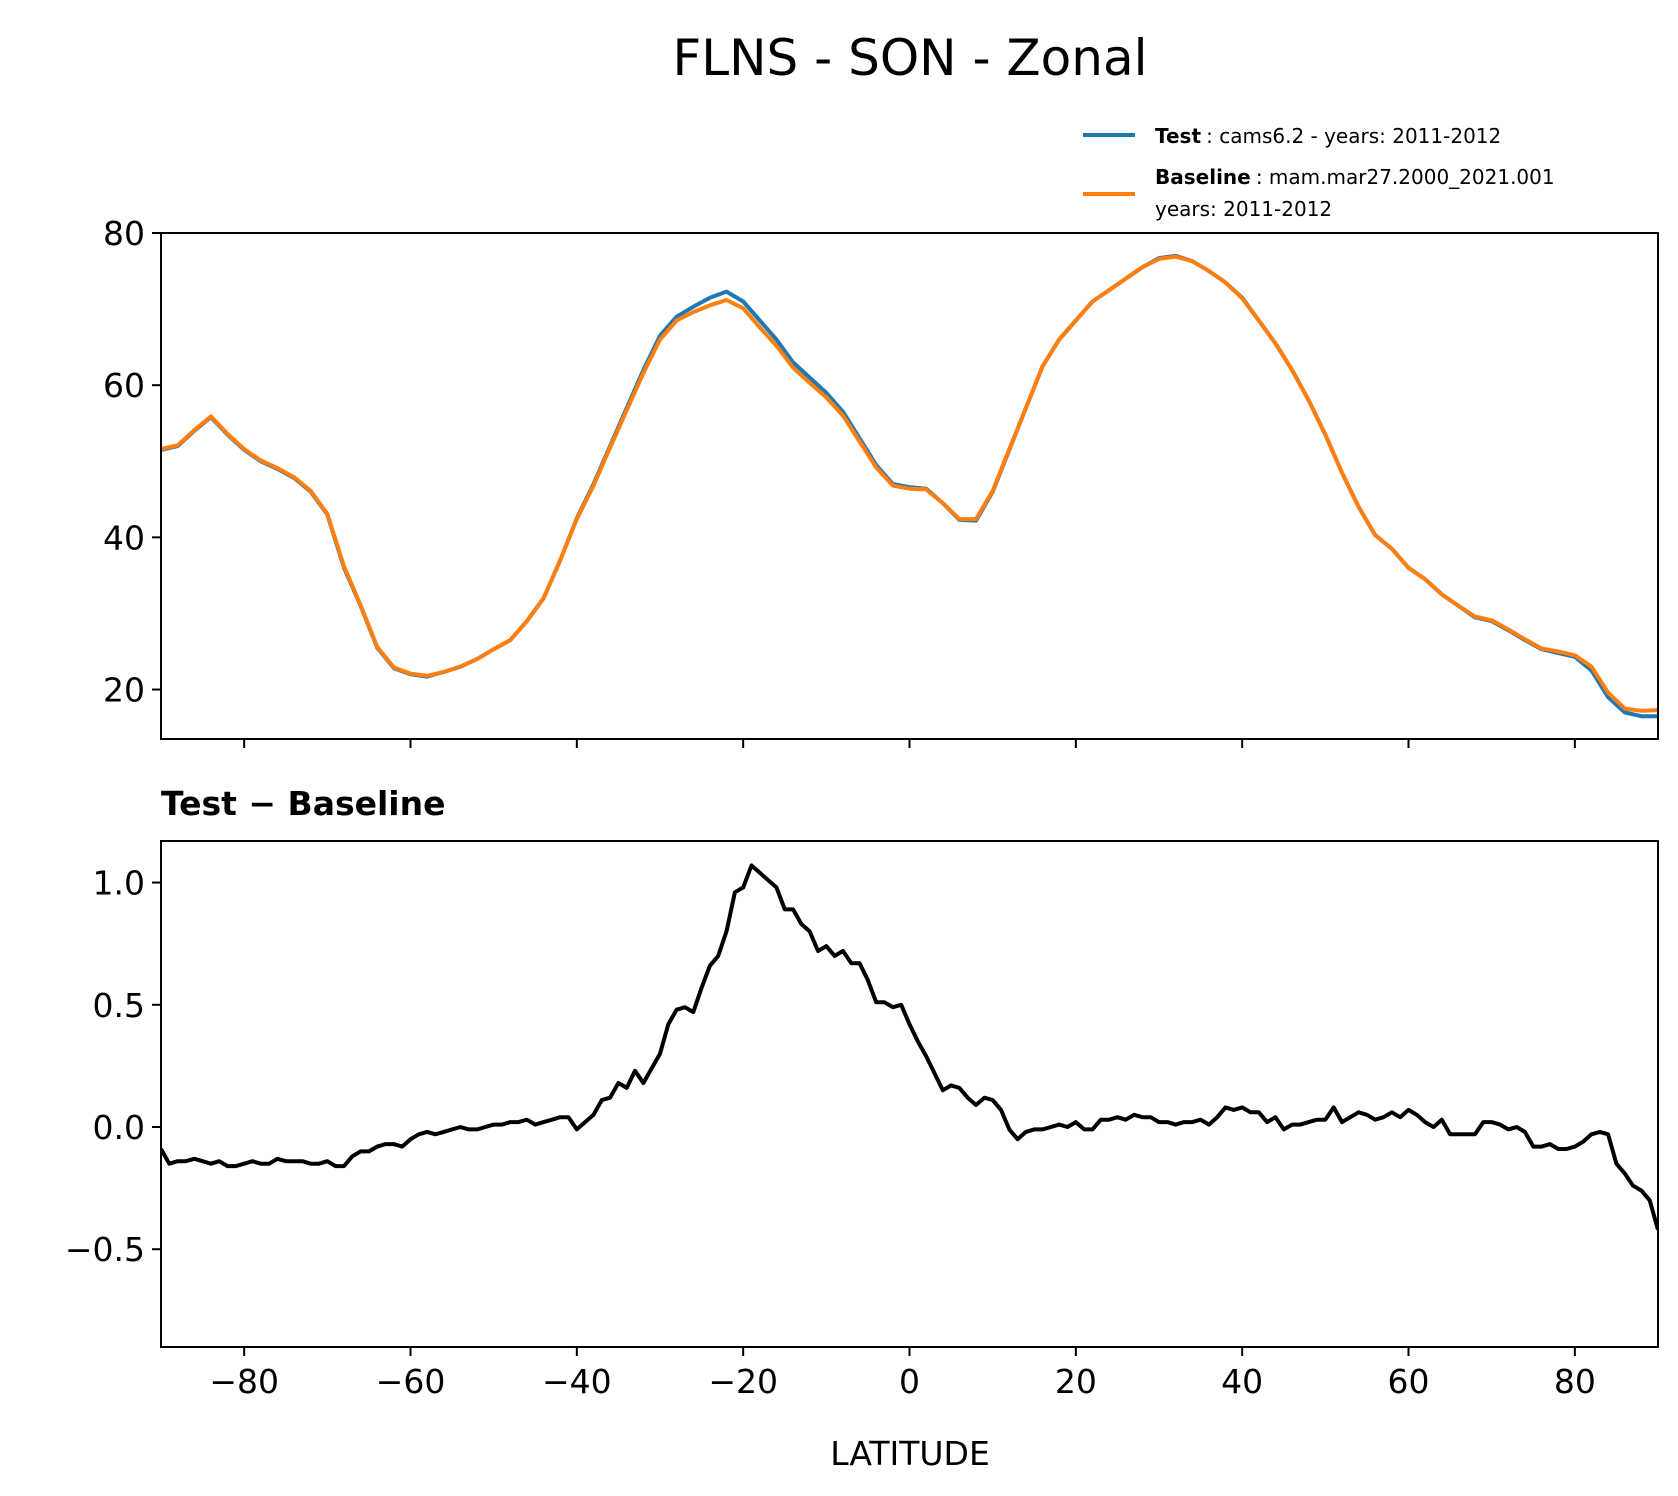 This screenshot has width=1678, height=1496. Describe the element at coordinates (1243, 209) in the screenshot. I see `legend-baseline-line2: years: 2011-2012` at that location.